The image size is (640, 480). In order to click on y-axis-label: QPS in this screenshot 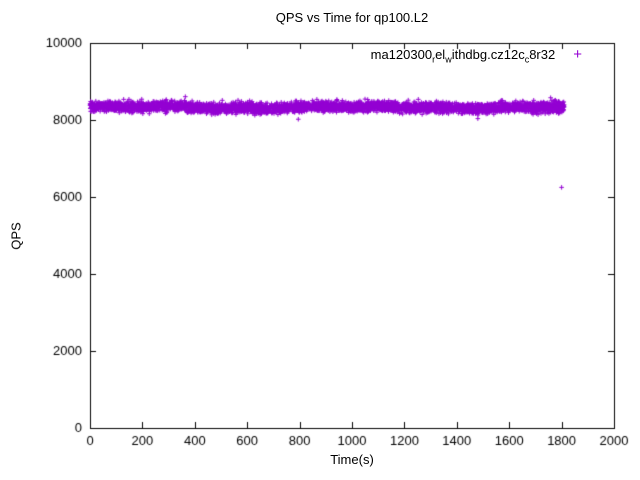, I will do `click(16, 236)`.